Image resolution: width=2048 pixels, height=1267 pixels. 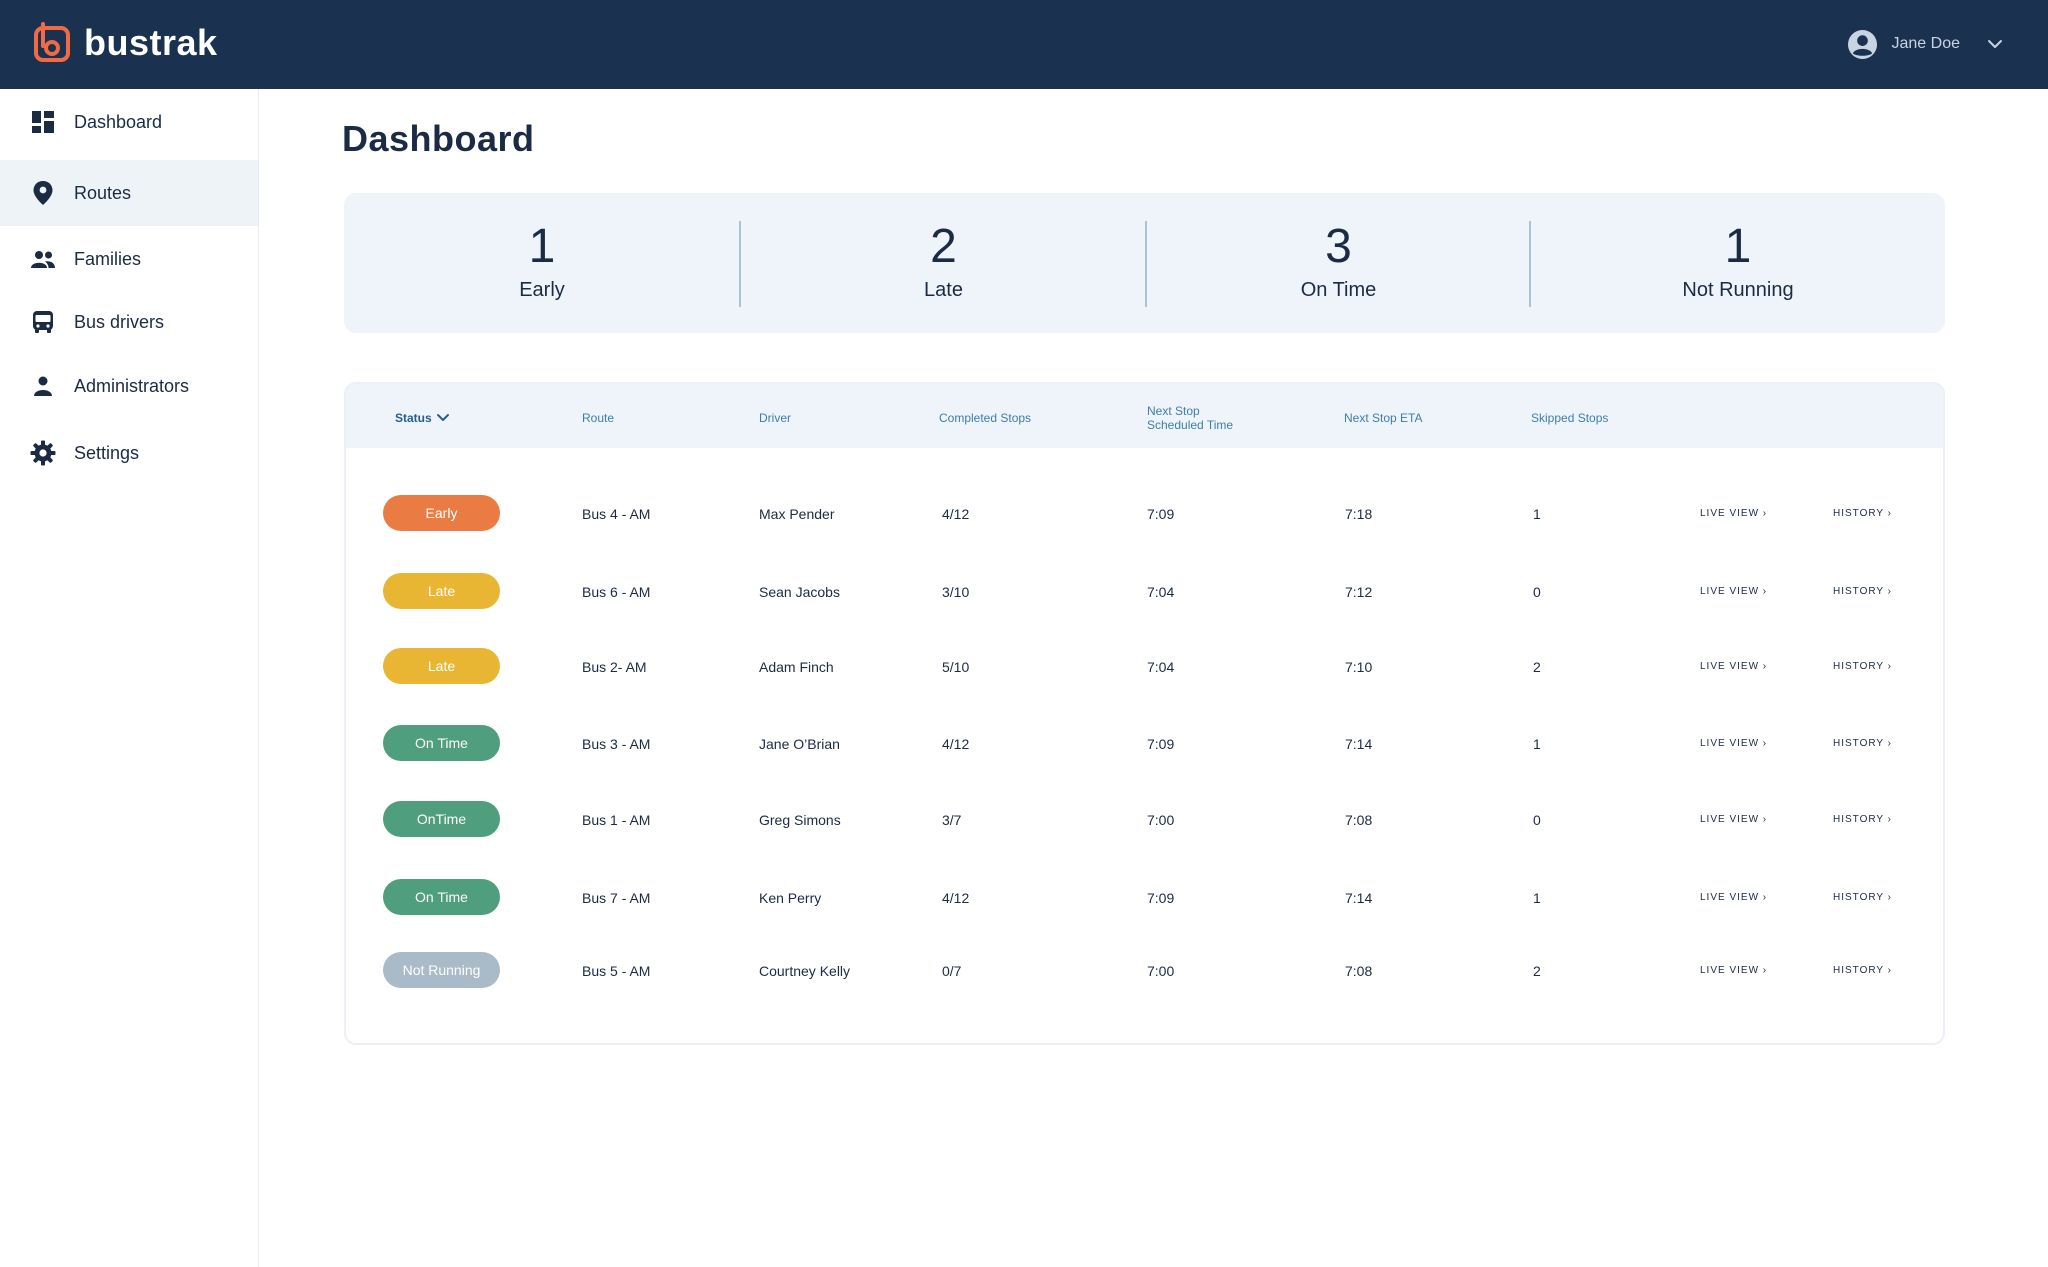 What do you see at coordinates (956, 592) in the screenshot?
I see `completed-stops-cell: 3/10` at bounding box center [956, 592].